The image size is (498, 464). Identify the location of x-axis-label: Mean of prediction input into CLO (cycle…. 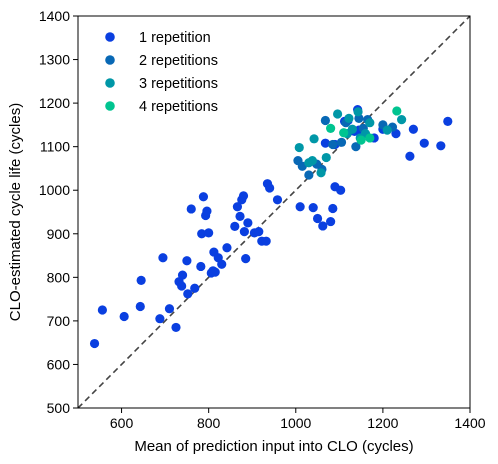
(273, 446).